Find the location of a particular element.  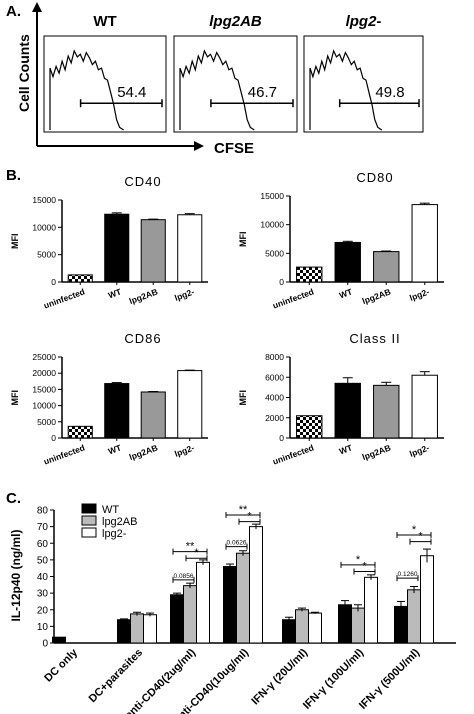

y-tick-label: 2000 is located at coordinates (274, 418).